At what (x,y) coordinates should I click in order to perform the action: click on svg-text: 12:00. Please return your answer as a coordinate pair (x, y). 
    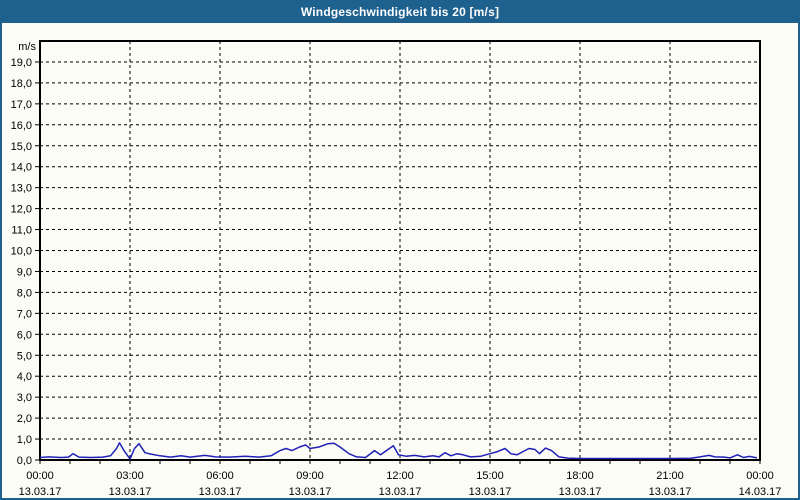
    Looking at the image, I should click on (400, 476).